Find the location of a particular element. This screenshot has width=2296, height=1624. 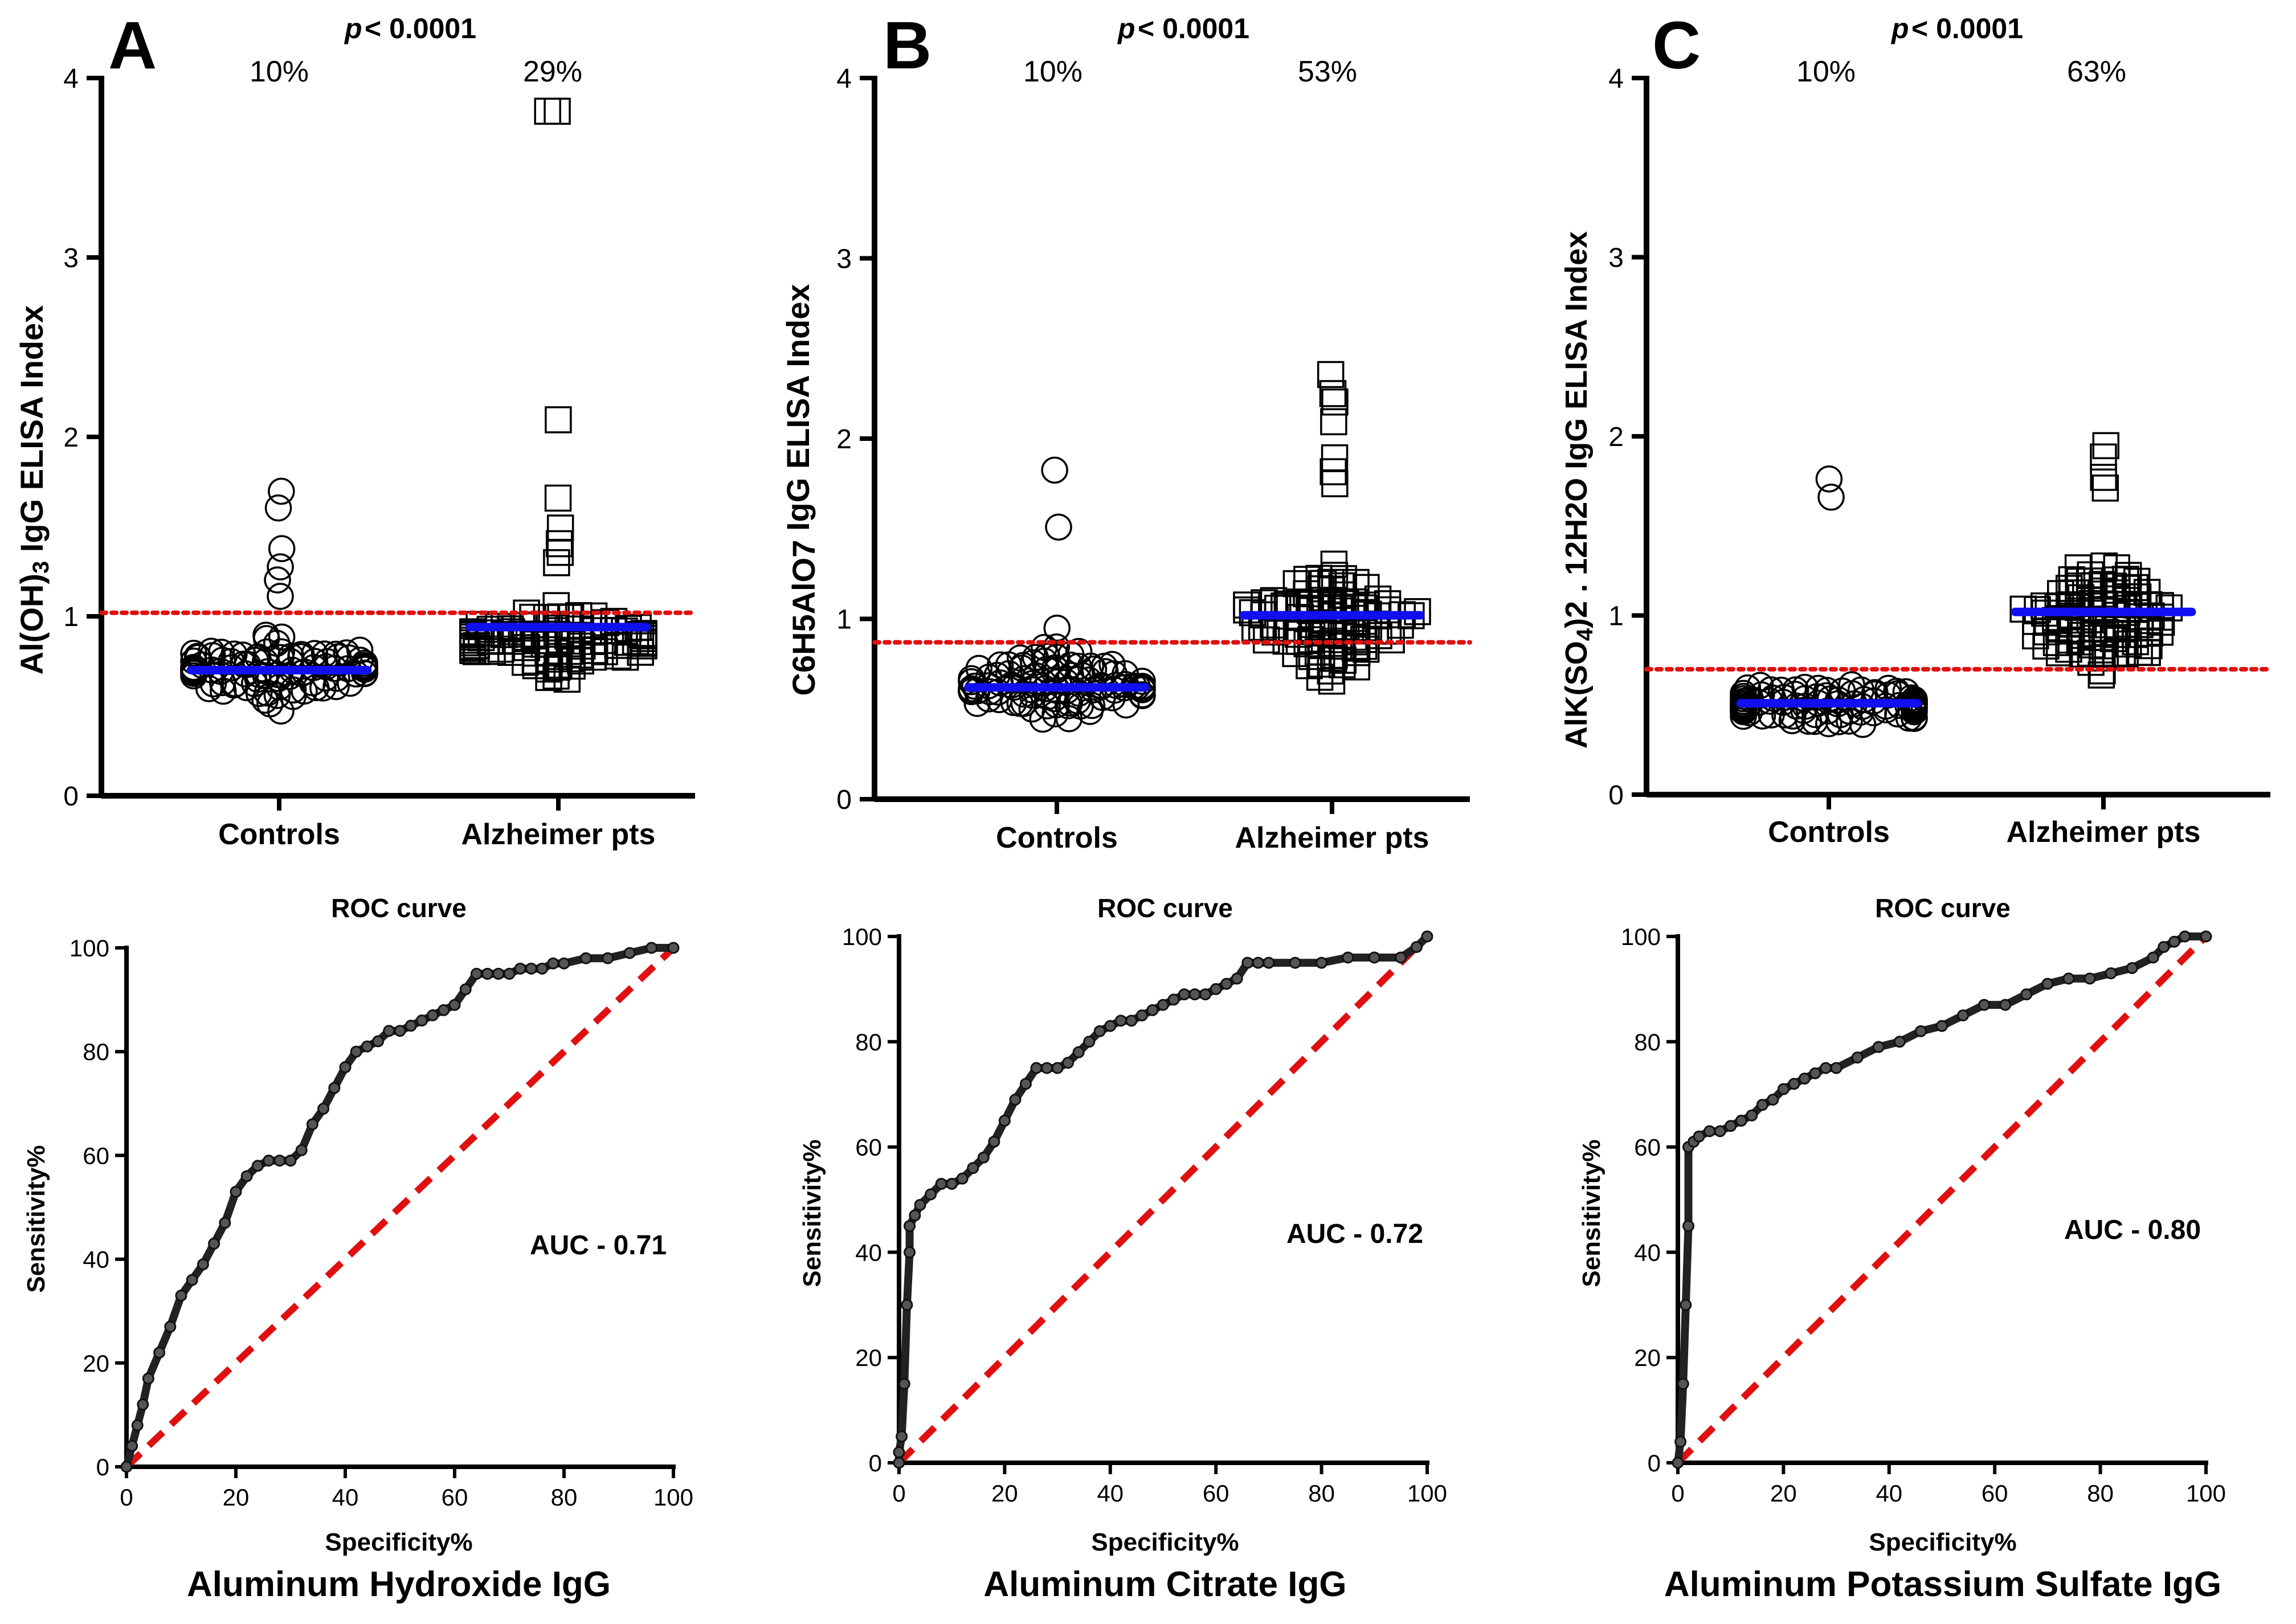

roc-x-tick-label: 100 is located at coordinates (673, 1497).